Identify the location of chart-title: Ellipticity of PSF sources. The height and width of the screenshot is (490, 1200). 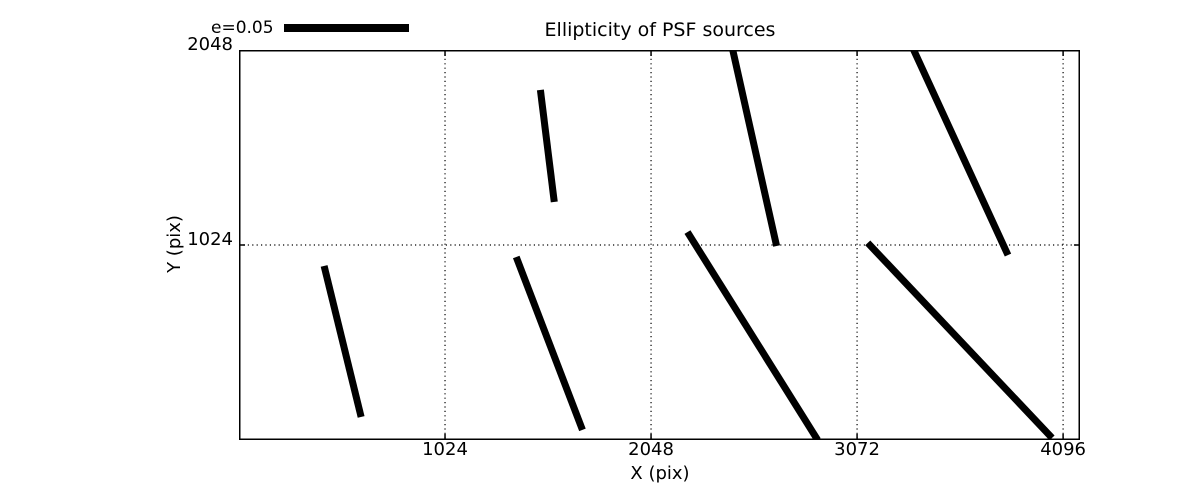
(660, 30).